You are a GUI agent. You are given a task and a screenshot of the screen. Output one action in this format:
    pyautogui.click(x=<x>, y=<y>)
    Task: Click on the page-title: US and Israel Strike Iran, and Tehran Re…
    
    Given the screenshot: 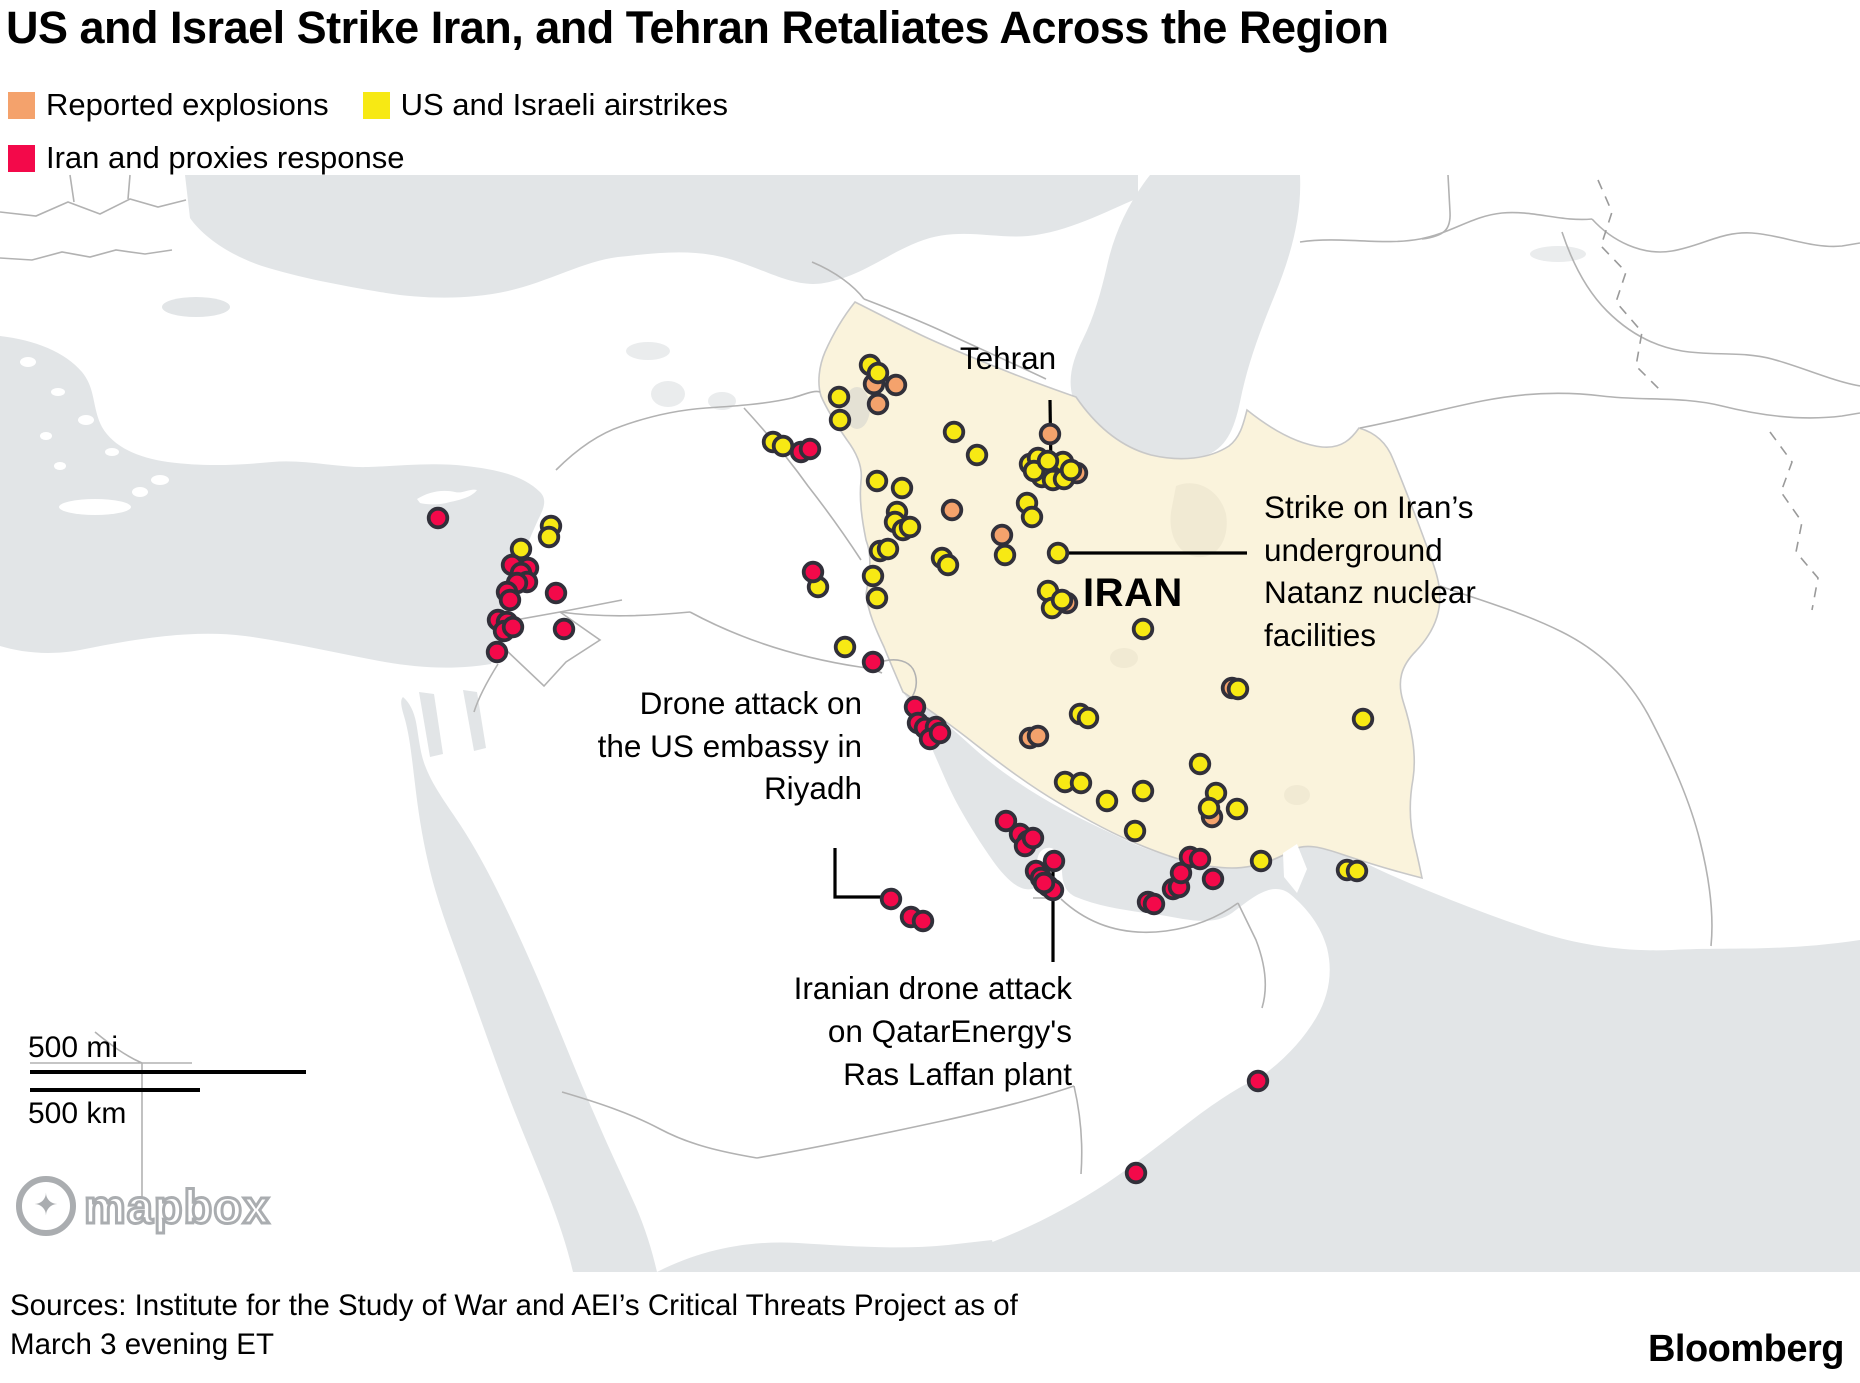 What is the action you would take?
    pyautogui.click(x=697, y=27)
    